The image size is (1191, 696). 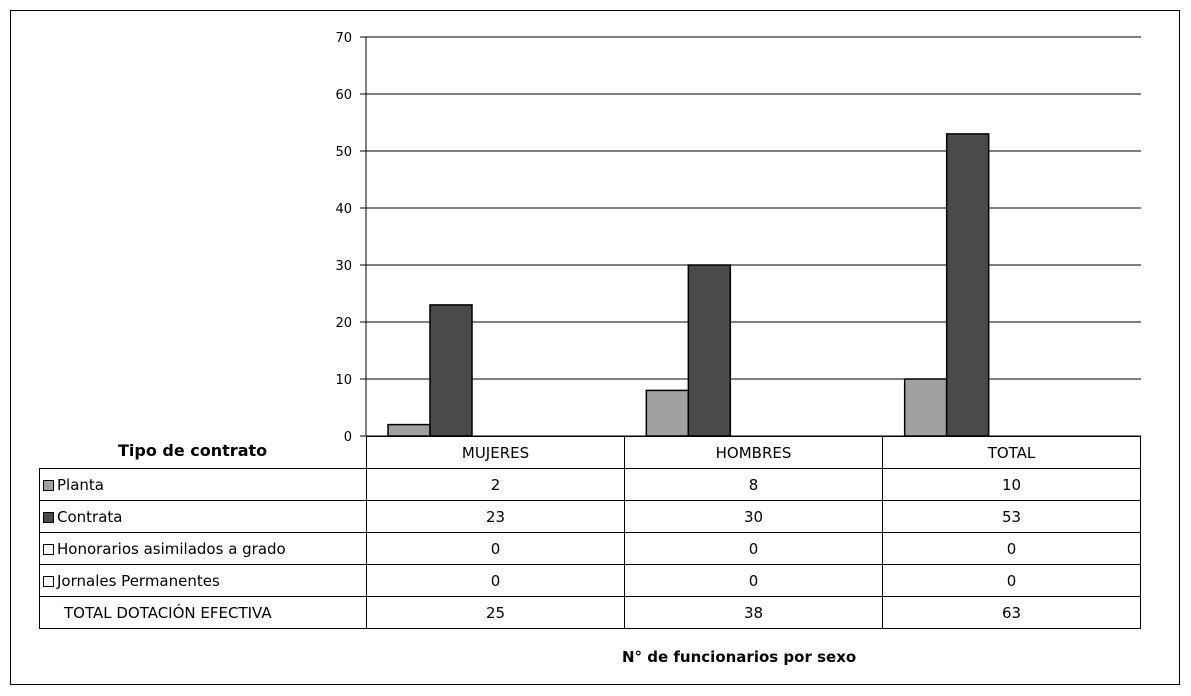 What do you see at coordinates (753, 484) in the screenshot?
I see `table-cell: 8` at bounding box center [753, 484].